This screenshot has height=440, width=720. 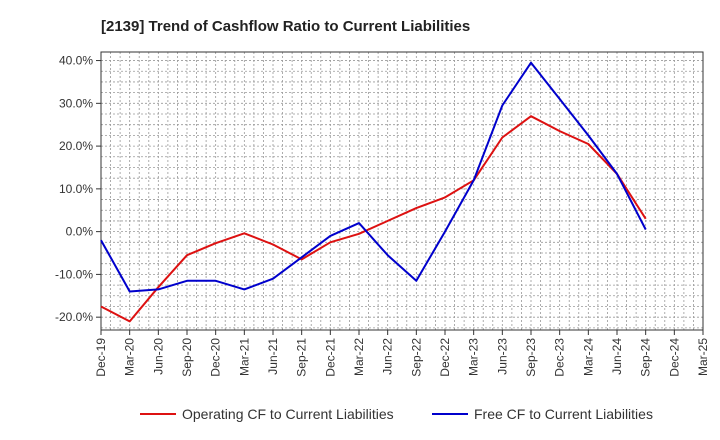 What do you see at coordinates (273, 356) in the screenshot?
I see `x-tick-label: Jun-21` at bounding box center [273, 356].